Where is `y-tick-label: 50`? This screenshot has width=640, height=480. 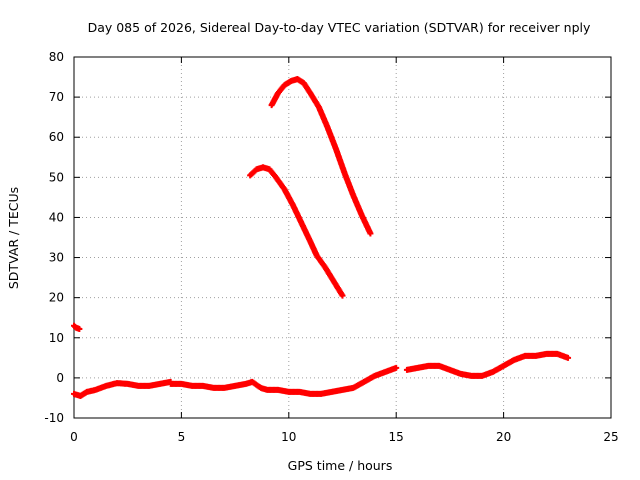
y-tick-label: 50 is located at coordinates (56, 177).